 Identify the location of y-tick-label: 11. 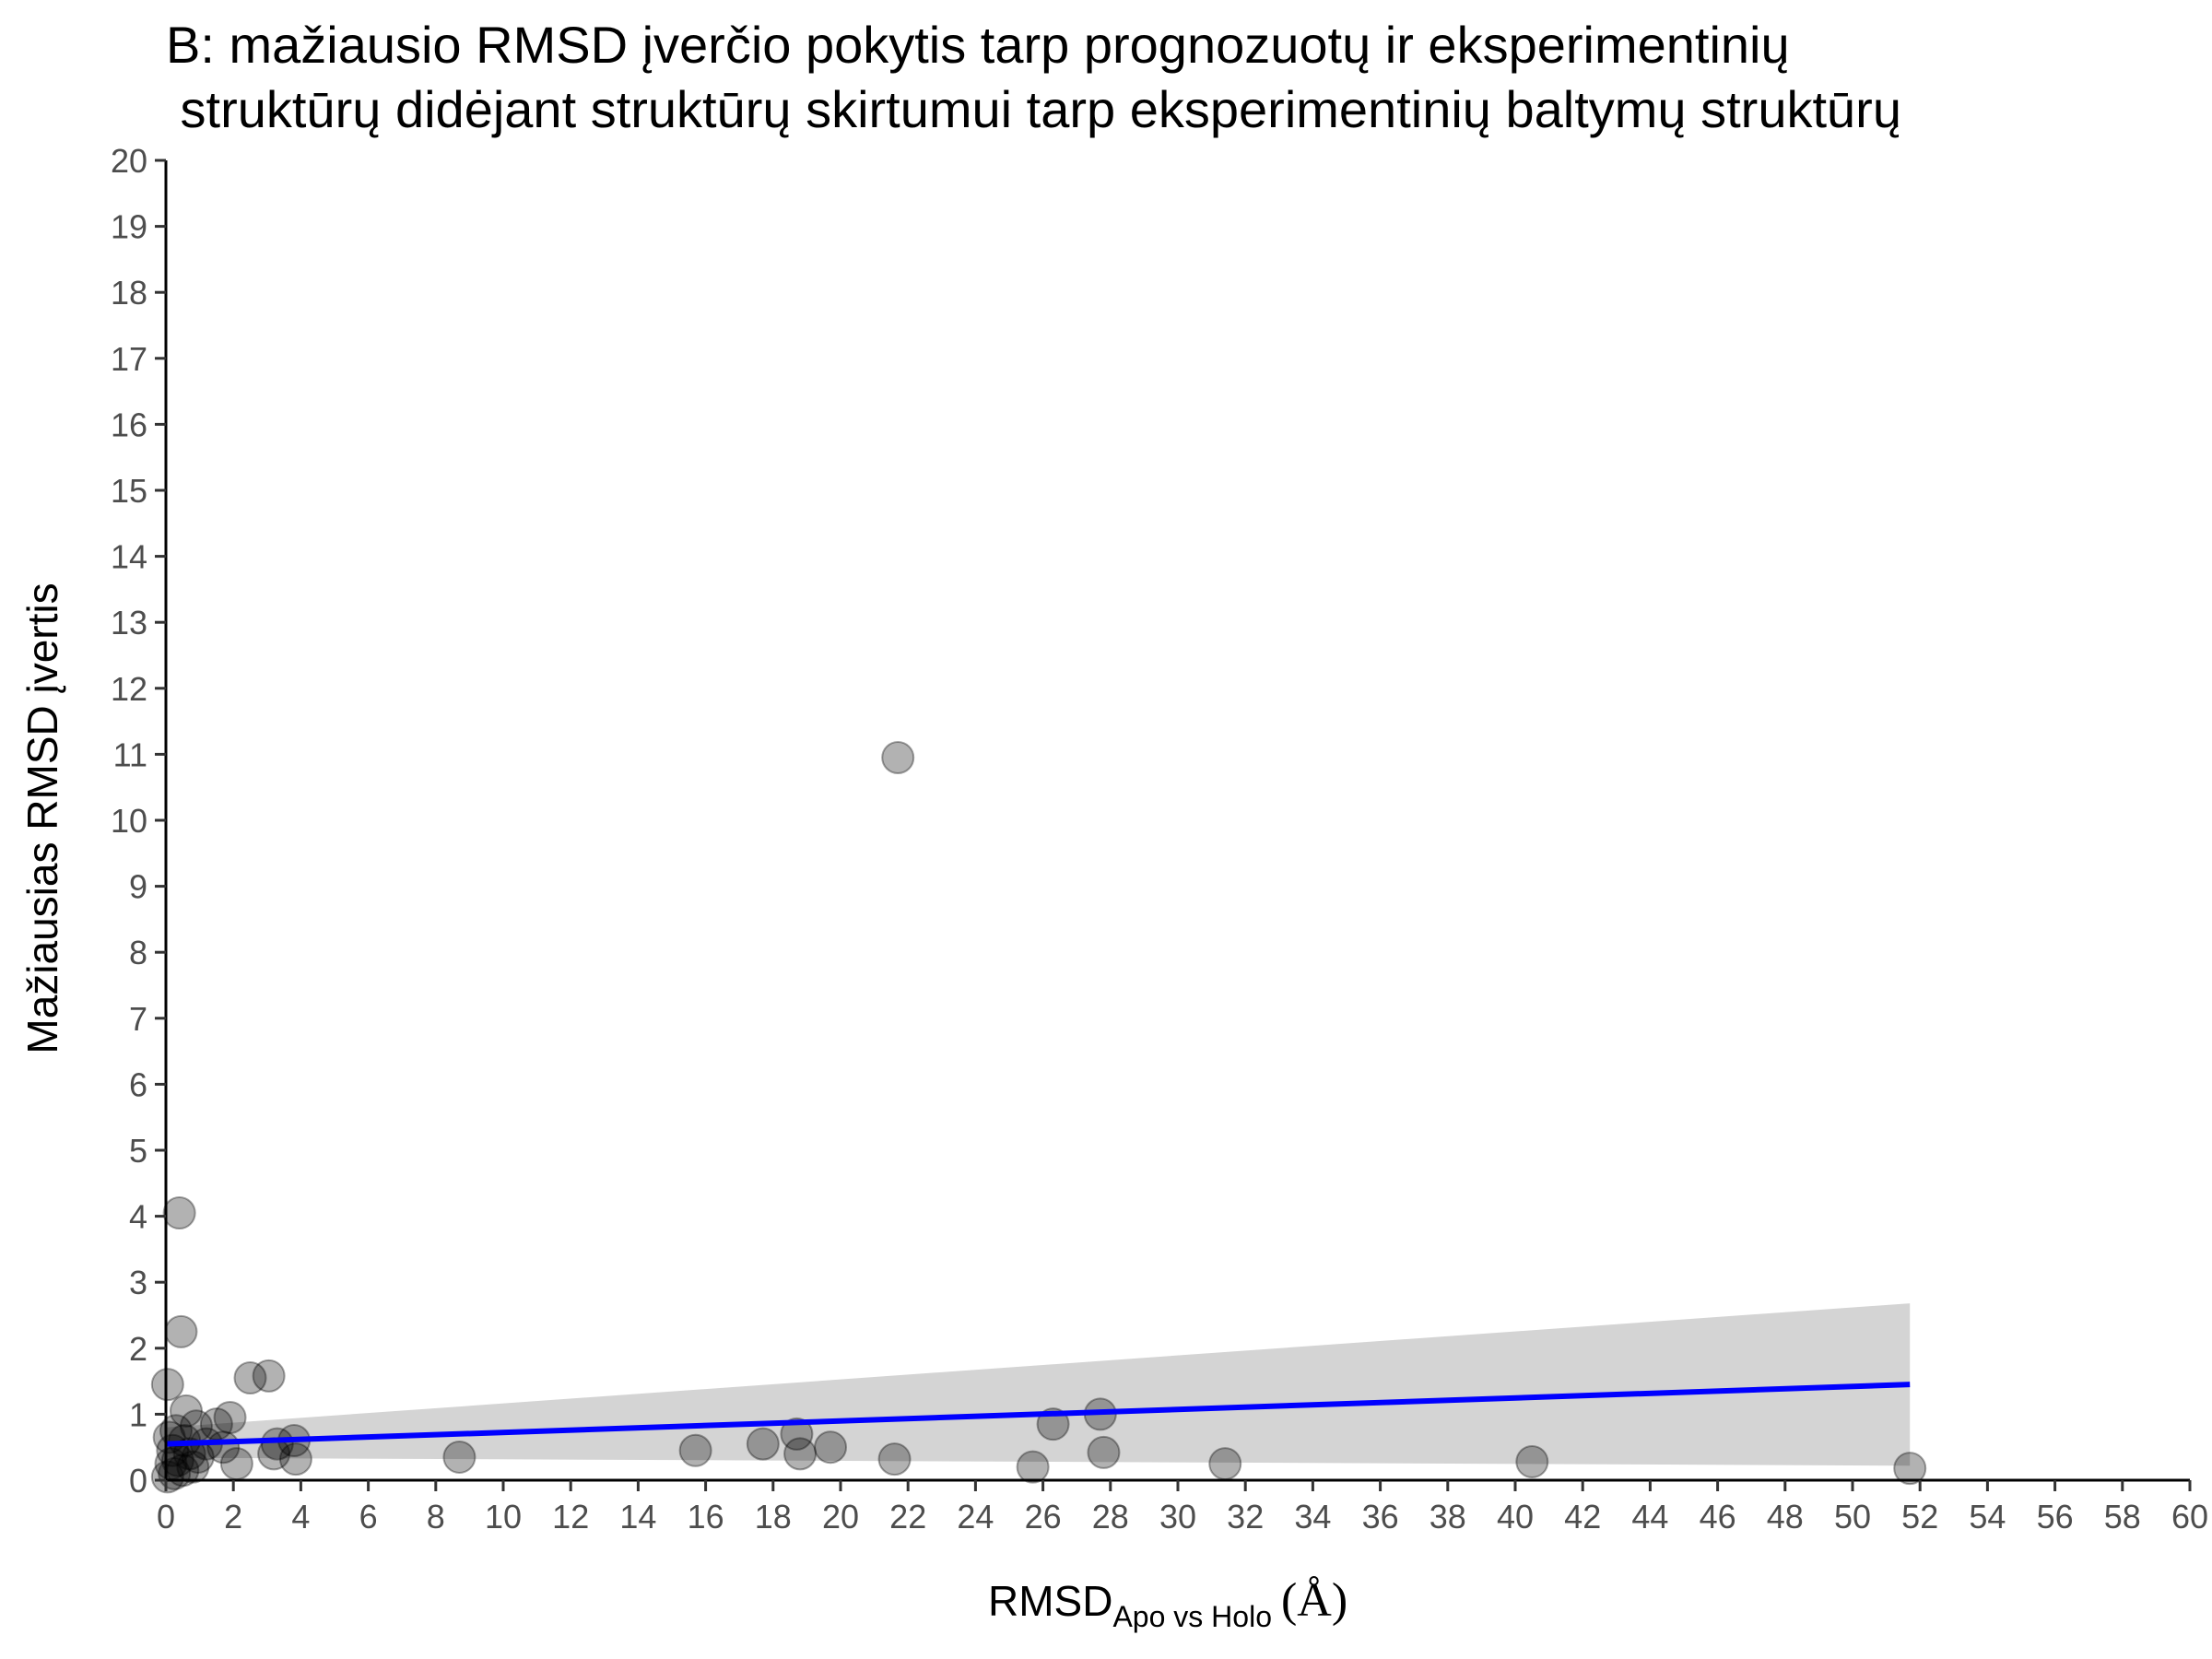
(130, 754).